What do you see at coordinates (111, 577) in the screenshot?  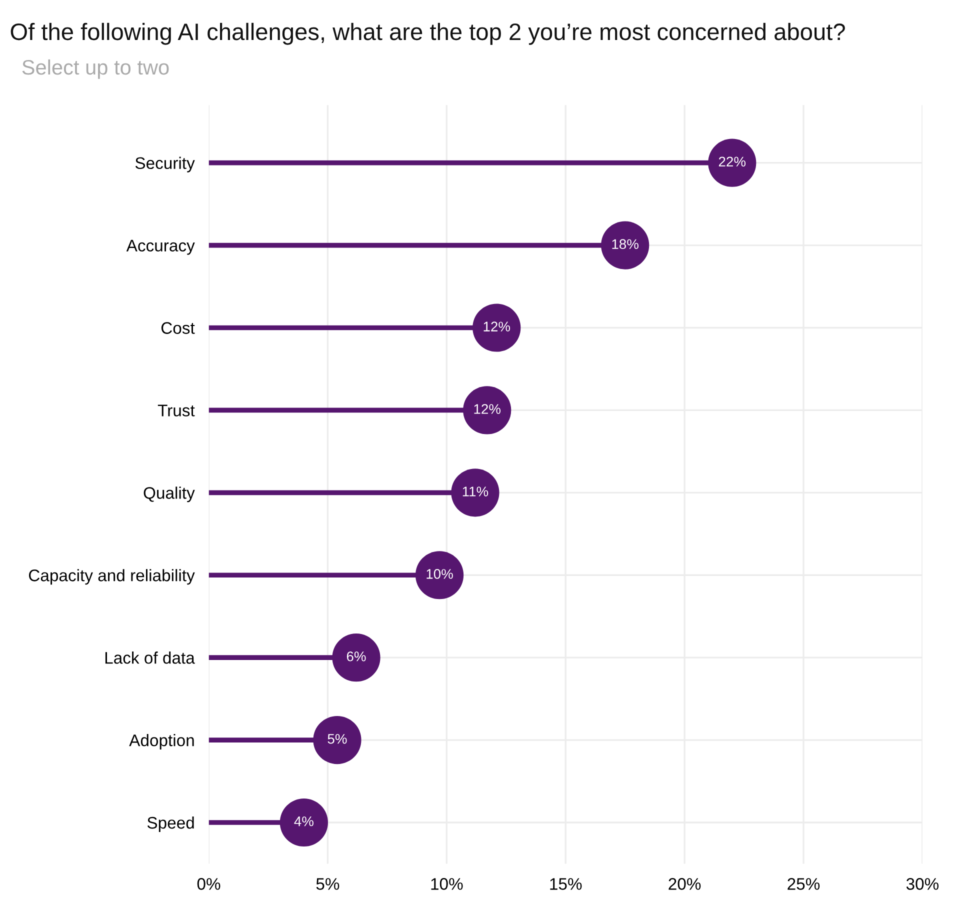 I see `y-tick-label: Capacity and reliability` at bounding box center [111, 577].